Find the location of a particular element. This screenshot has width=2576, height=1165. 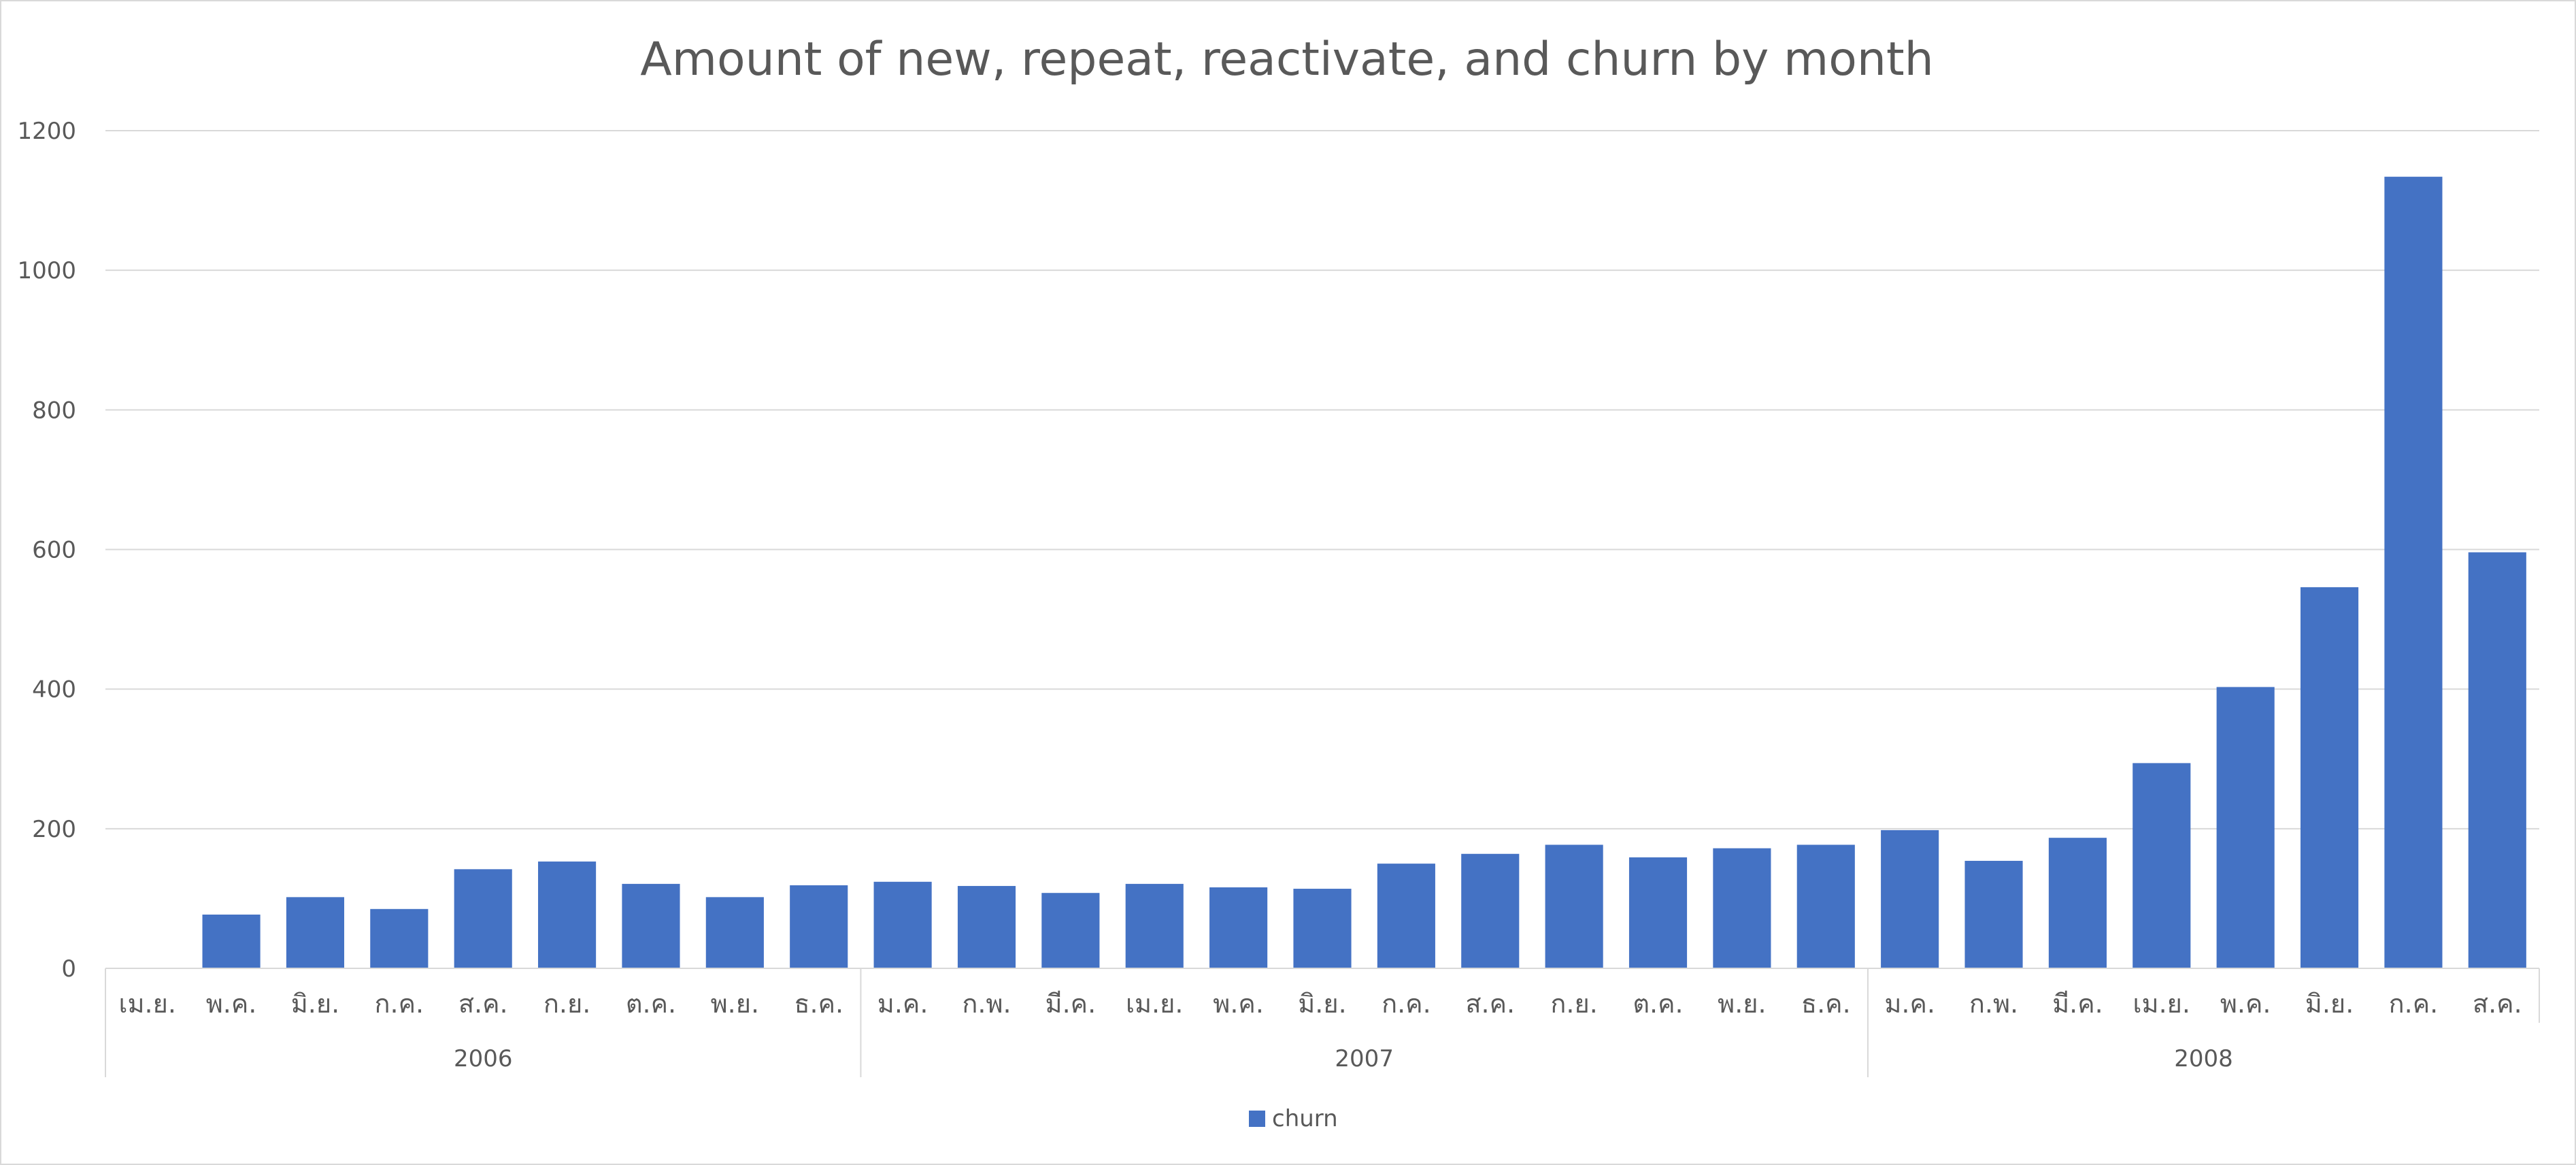

y-tick-label: 1200 is located at coordinates (46, 131).